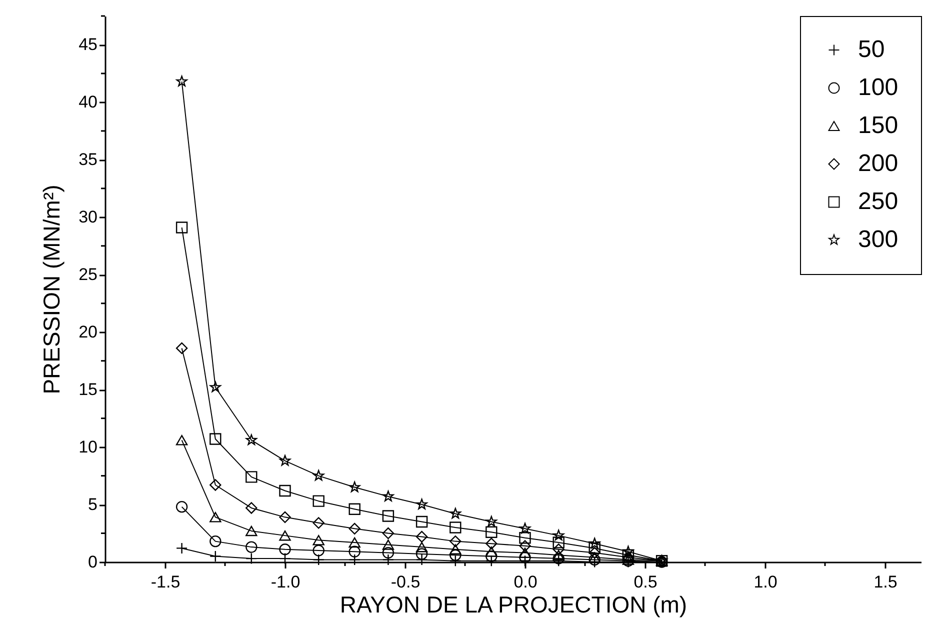  Describe the element at coordinates (526, 582) in the screenshot. I see `x-tick-label: 0.0` at that location.